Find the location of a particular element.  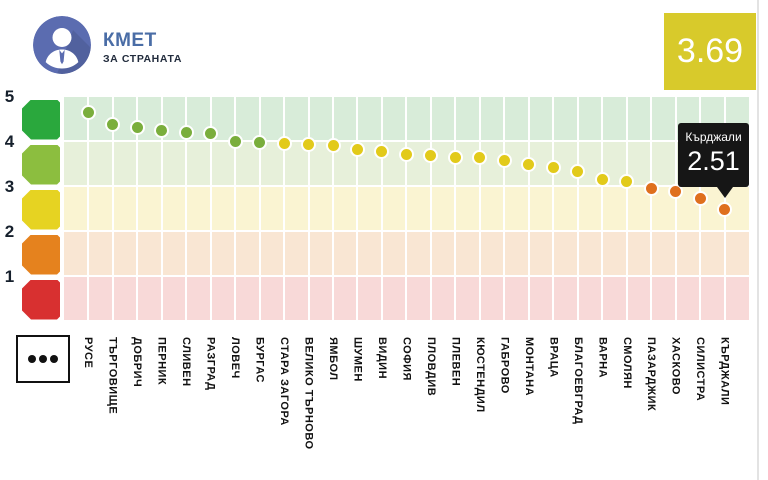

x-axis-label-плевен: ПЛЕВЕН is located at coordinates (455, 361).